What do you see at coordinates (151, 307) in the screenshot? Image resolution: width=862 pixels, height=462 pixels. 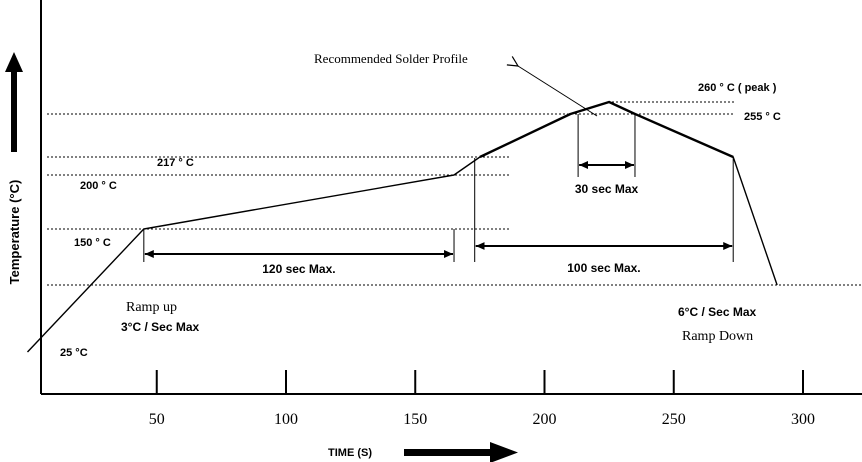 I see `ramp-up-title: Ramp up` at bounding box center [151, 307].